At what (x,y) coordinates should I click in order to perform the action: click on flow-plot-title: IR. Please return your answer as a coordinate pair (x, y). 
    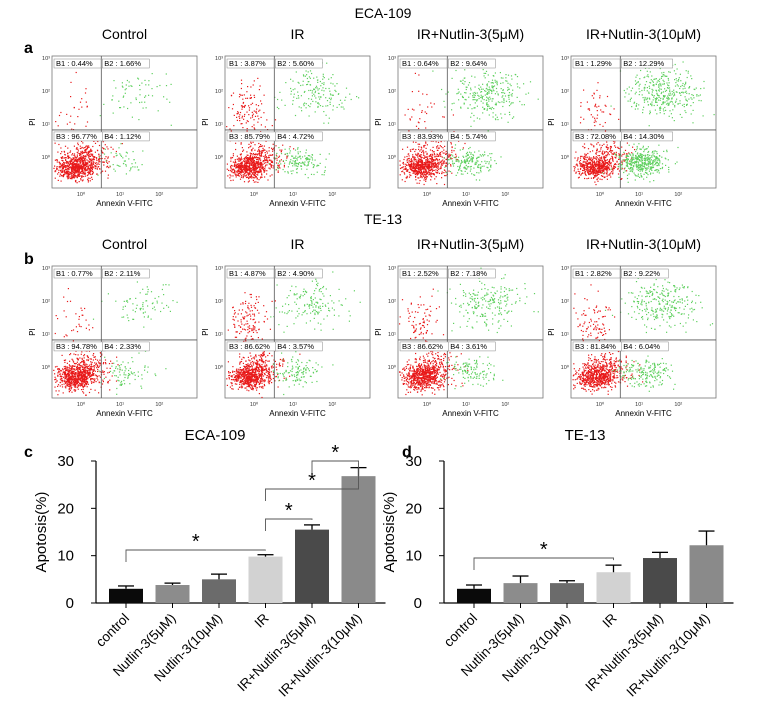
    Looking at the image, I should click on (298, 34).